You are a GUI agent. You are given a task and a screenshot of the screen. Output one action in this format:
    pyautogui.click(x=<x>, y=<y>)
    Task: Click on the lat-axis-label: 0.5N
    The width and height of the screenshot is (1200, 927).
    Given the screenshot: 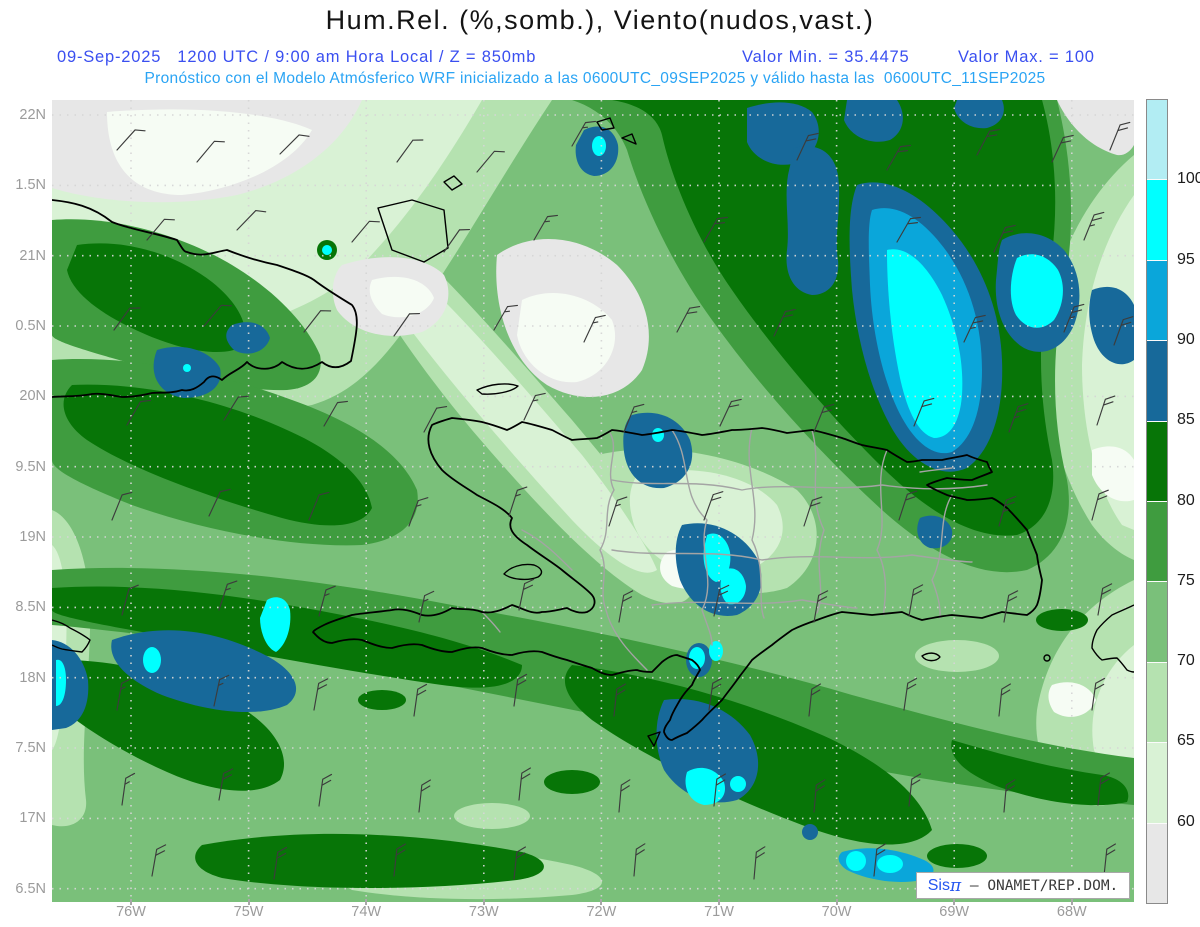 What is the action you would take?
    pyautogui.click(x=30, y=326)
    